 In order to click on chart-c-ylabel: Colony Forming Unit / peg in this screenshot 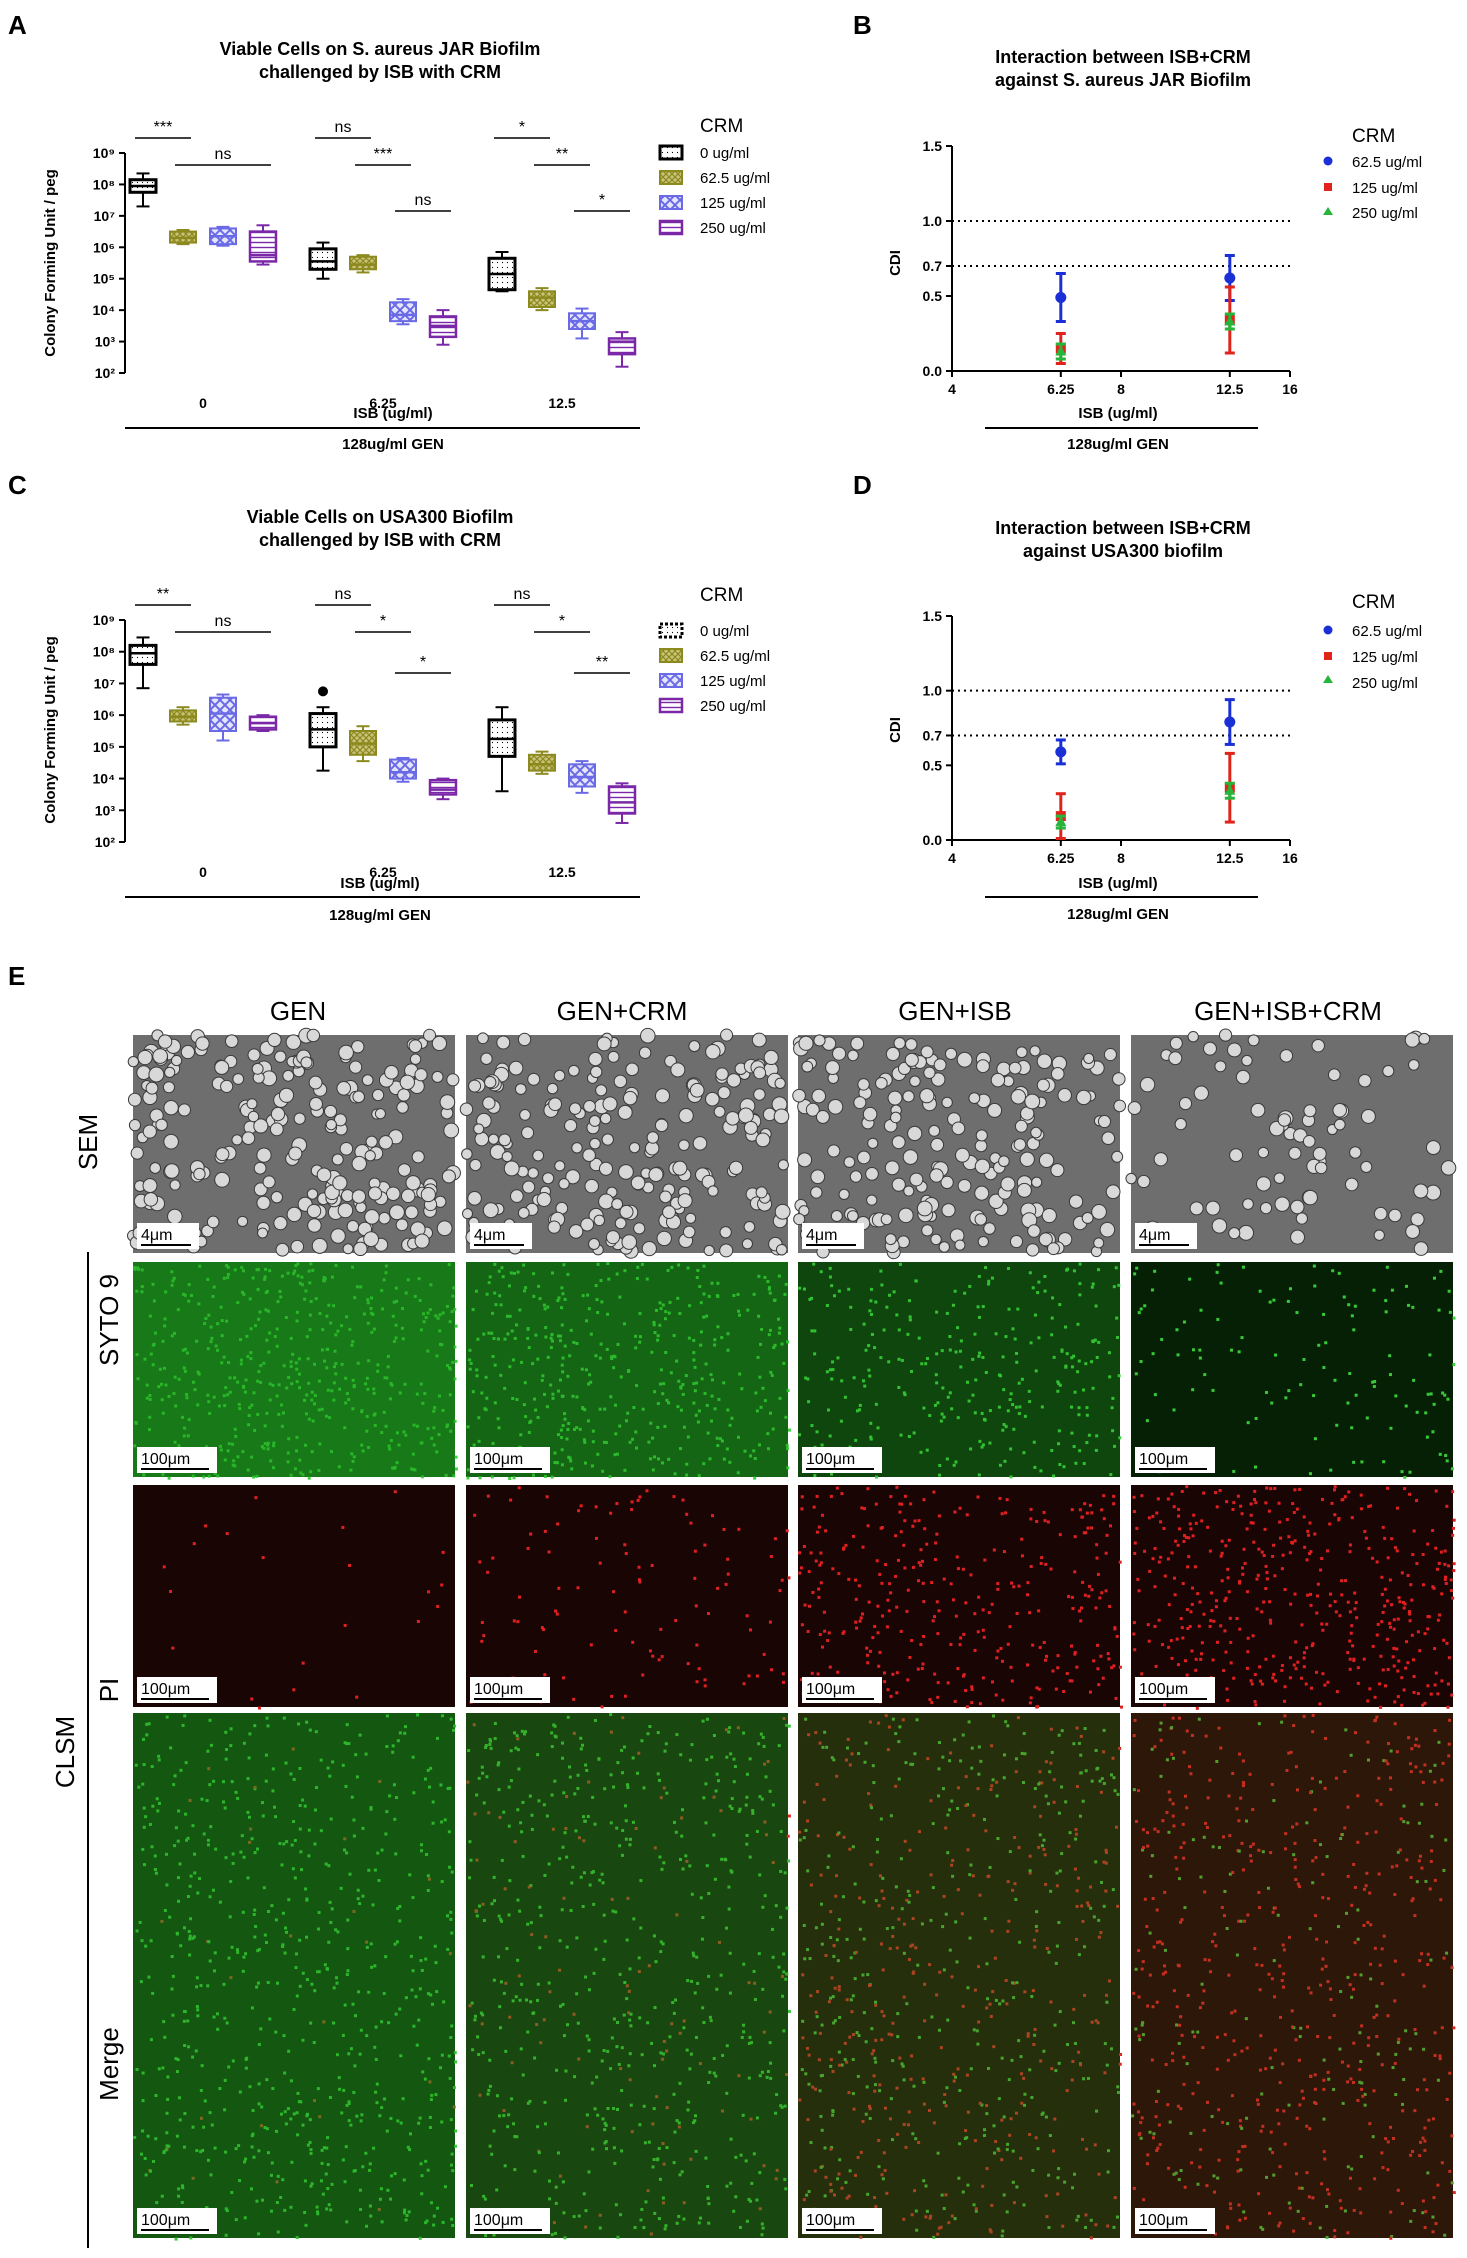, I will do `click(50, 730)`.